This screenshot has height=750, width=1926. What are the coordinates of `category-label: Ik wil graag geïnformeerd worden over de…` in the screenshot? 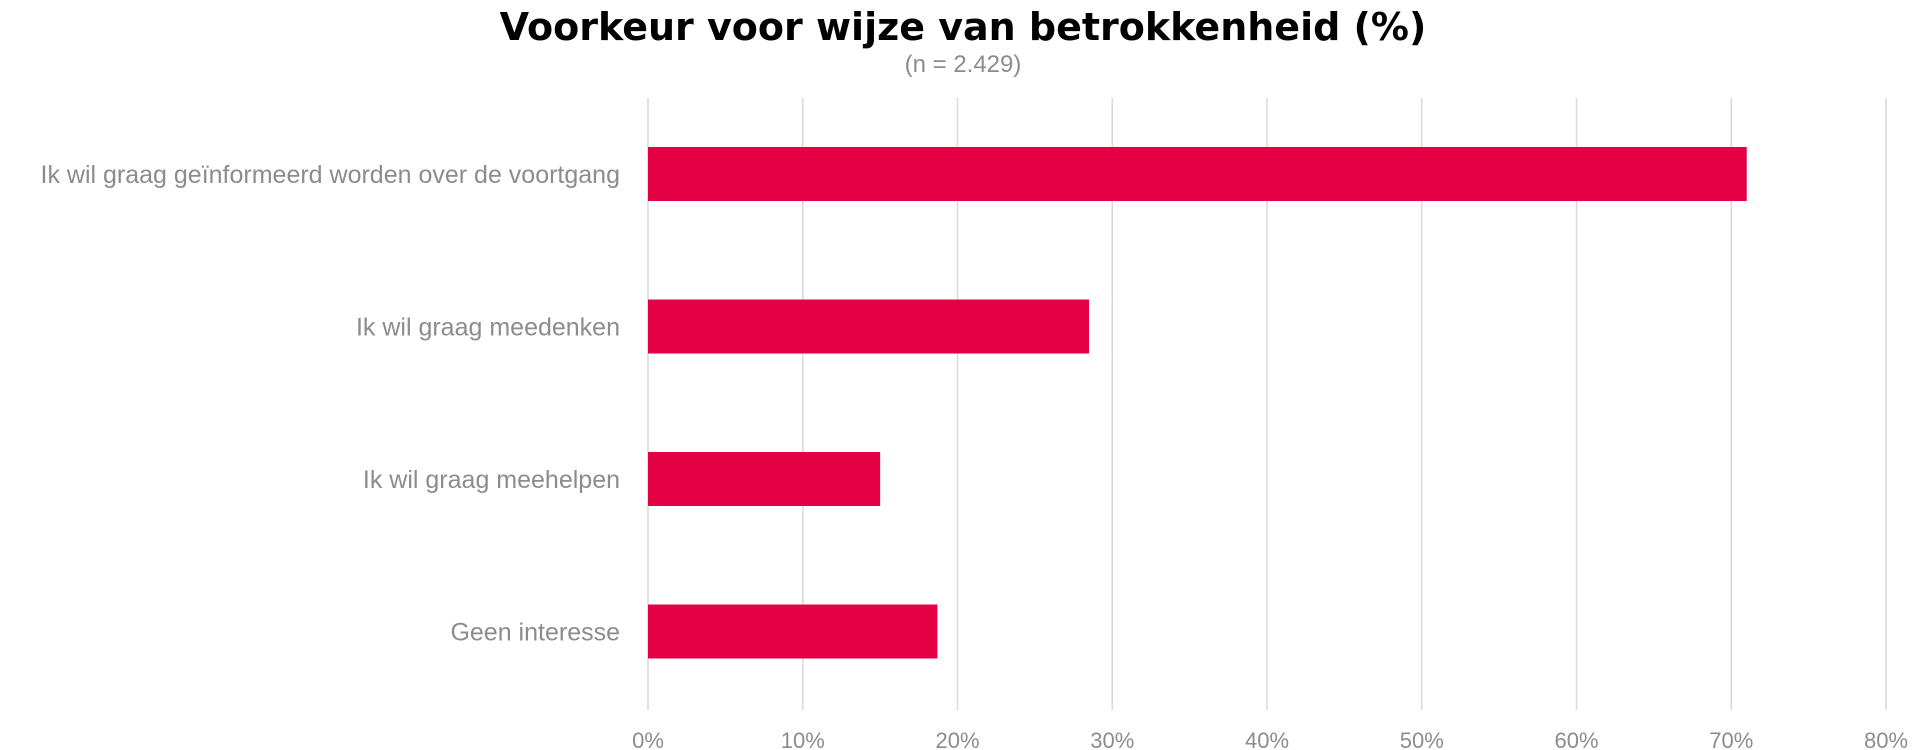 It's located at (331, 175).